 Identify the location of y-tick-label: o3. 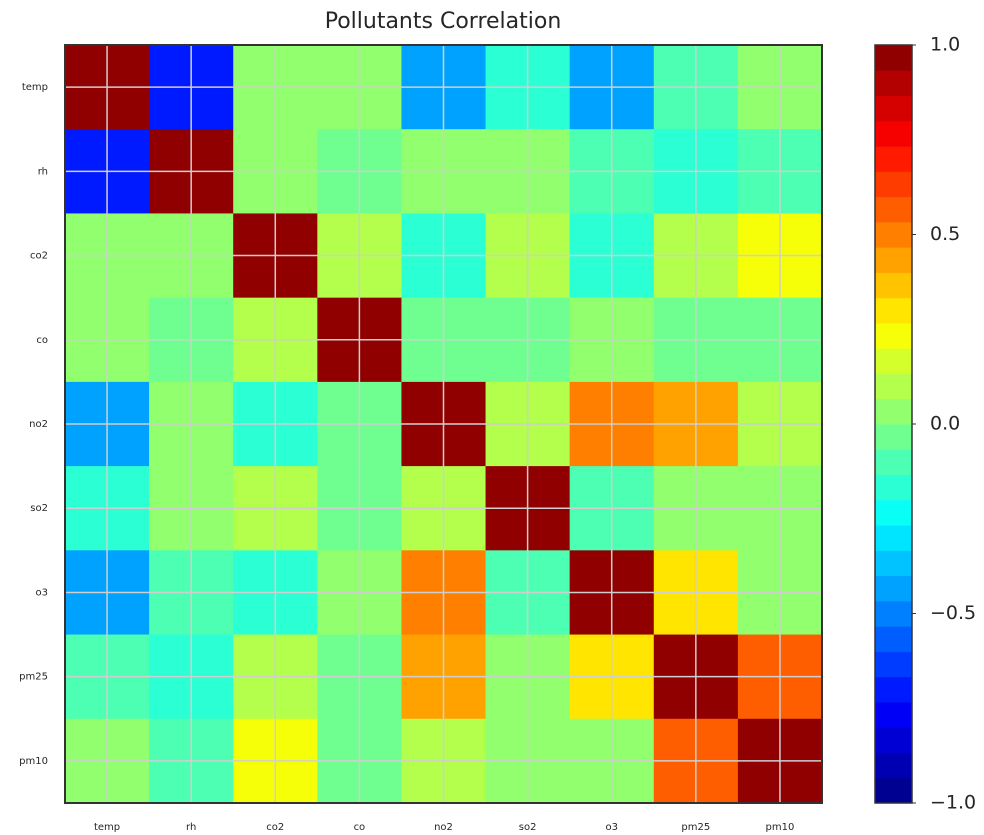
(42, 592).